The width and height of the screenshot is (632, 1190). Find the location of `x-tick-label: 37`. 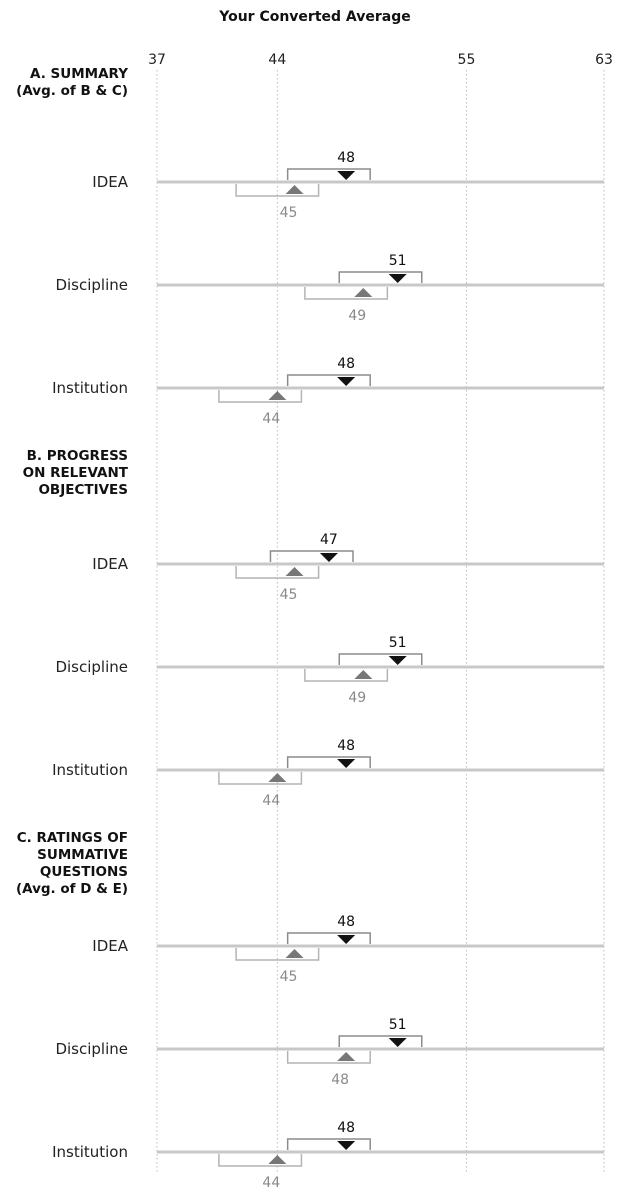

x-tick-label: 37 is located at coordinates (157, 60).